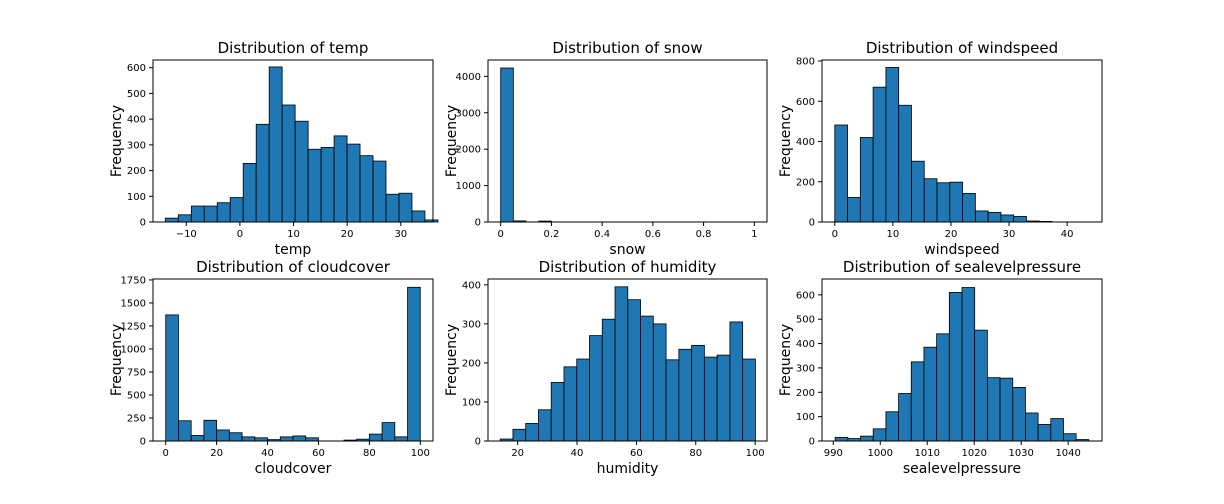 The image size is (1224, 504). What do you see at coordinates (293, 469) in the screenshot?
I see `x-axis-label: cloudcover` at bounding box center [293, 469].